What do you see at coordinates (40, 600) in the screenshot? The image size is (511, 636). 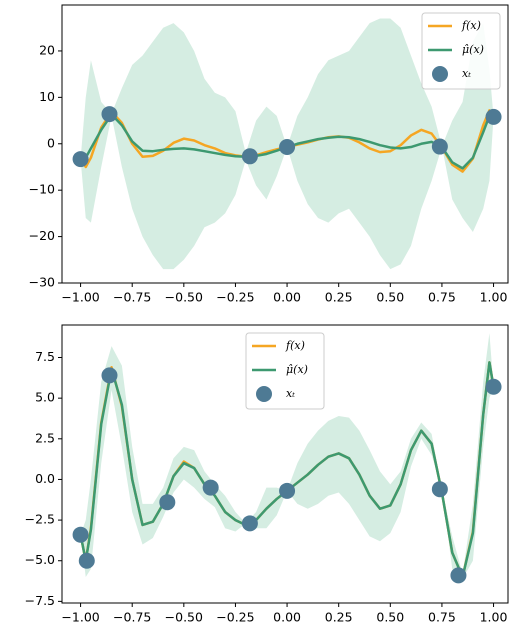 I see `y-tick-label: −7.5` at bounding box center [40, 600].